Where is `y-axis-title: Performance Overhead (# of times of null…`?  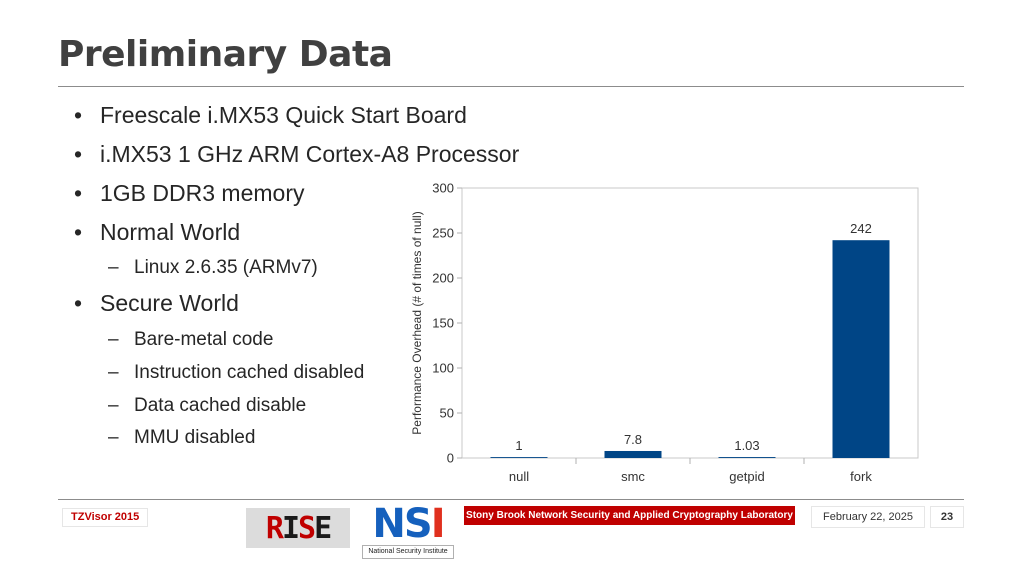
y-axis-title: Performance Overhead (# of times of null… is located at coordinates (417, 322).